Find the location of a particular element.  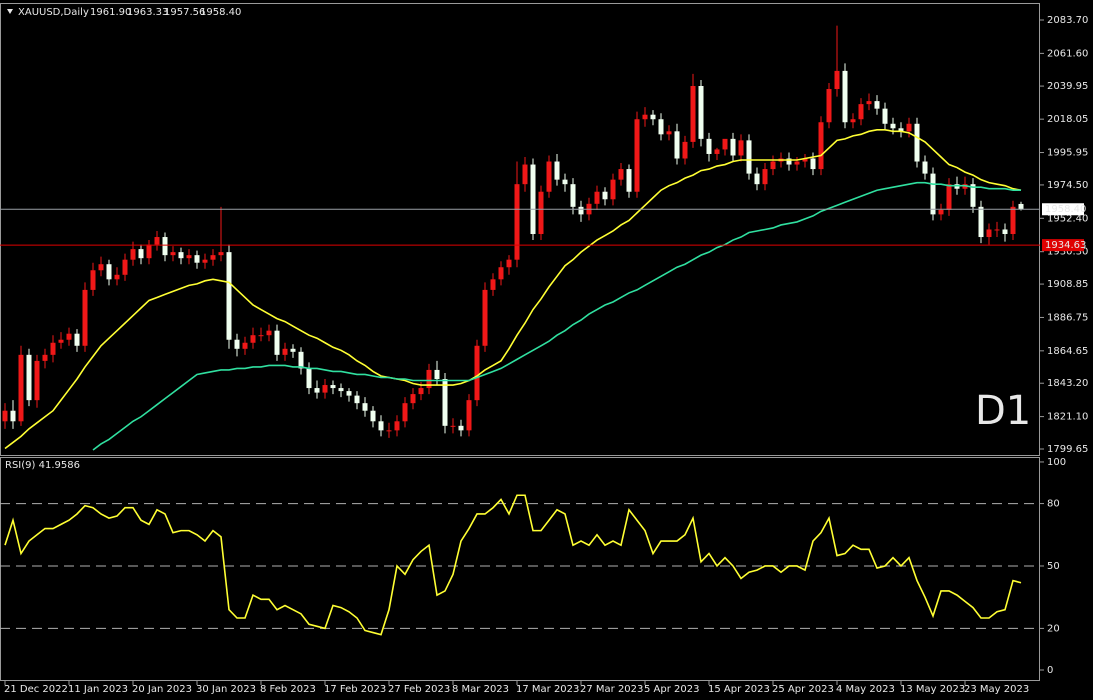

x-tick-label: 23 May 2023 is located at coordinates (996, 689).